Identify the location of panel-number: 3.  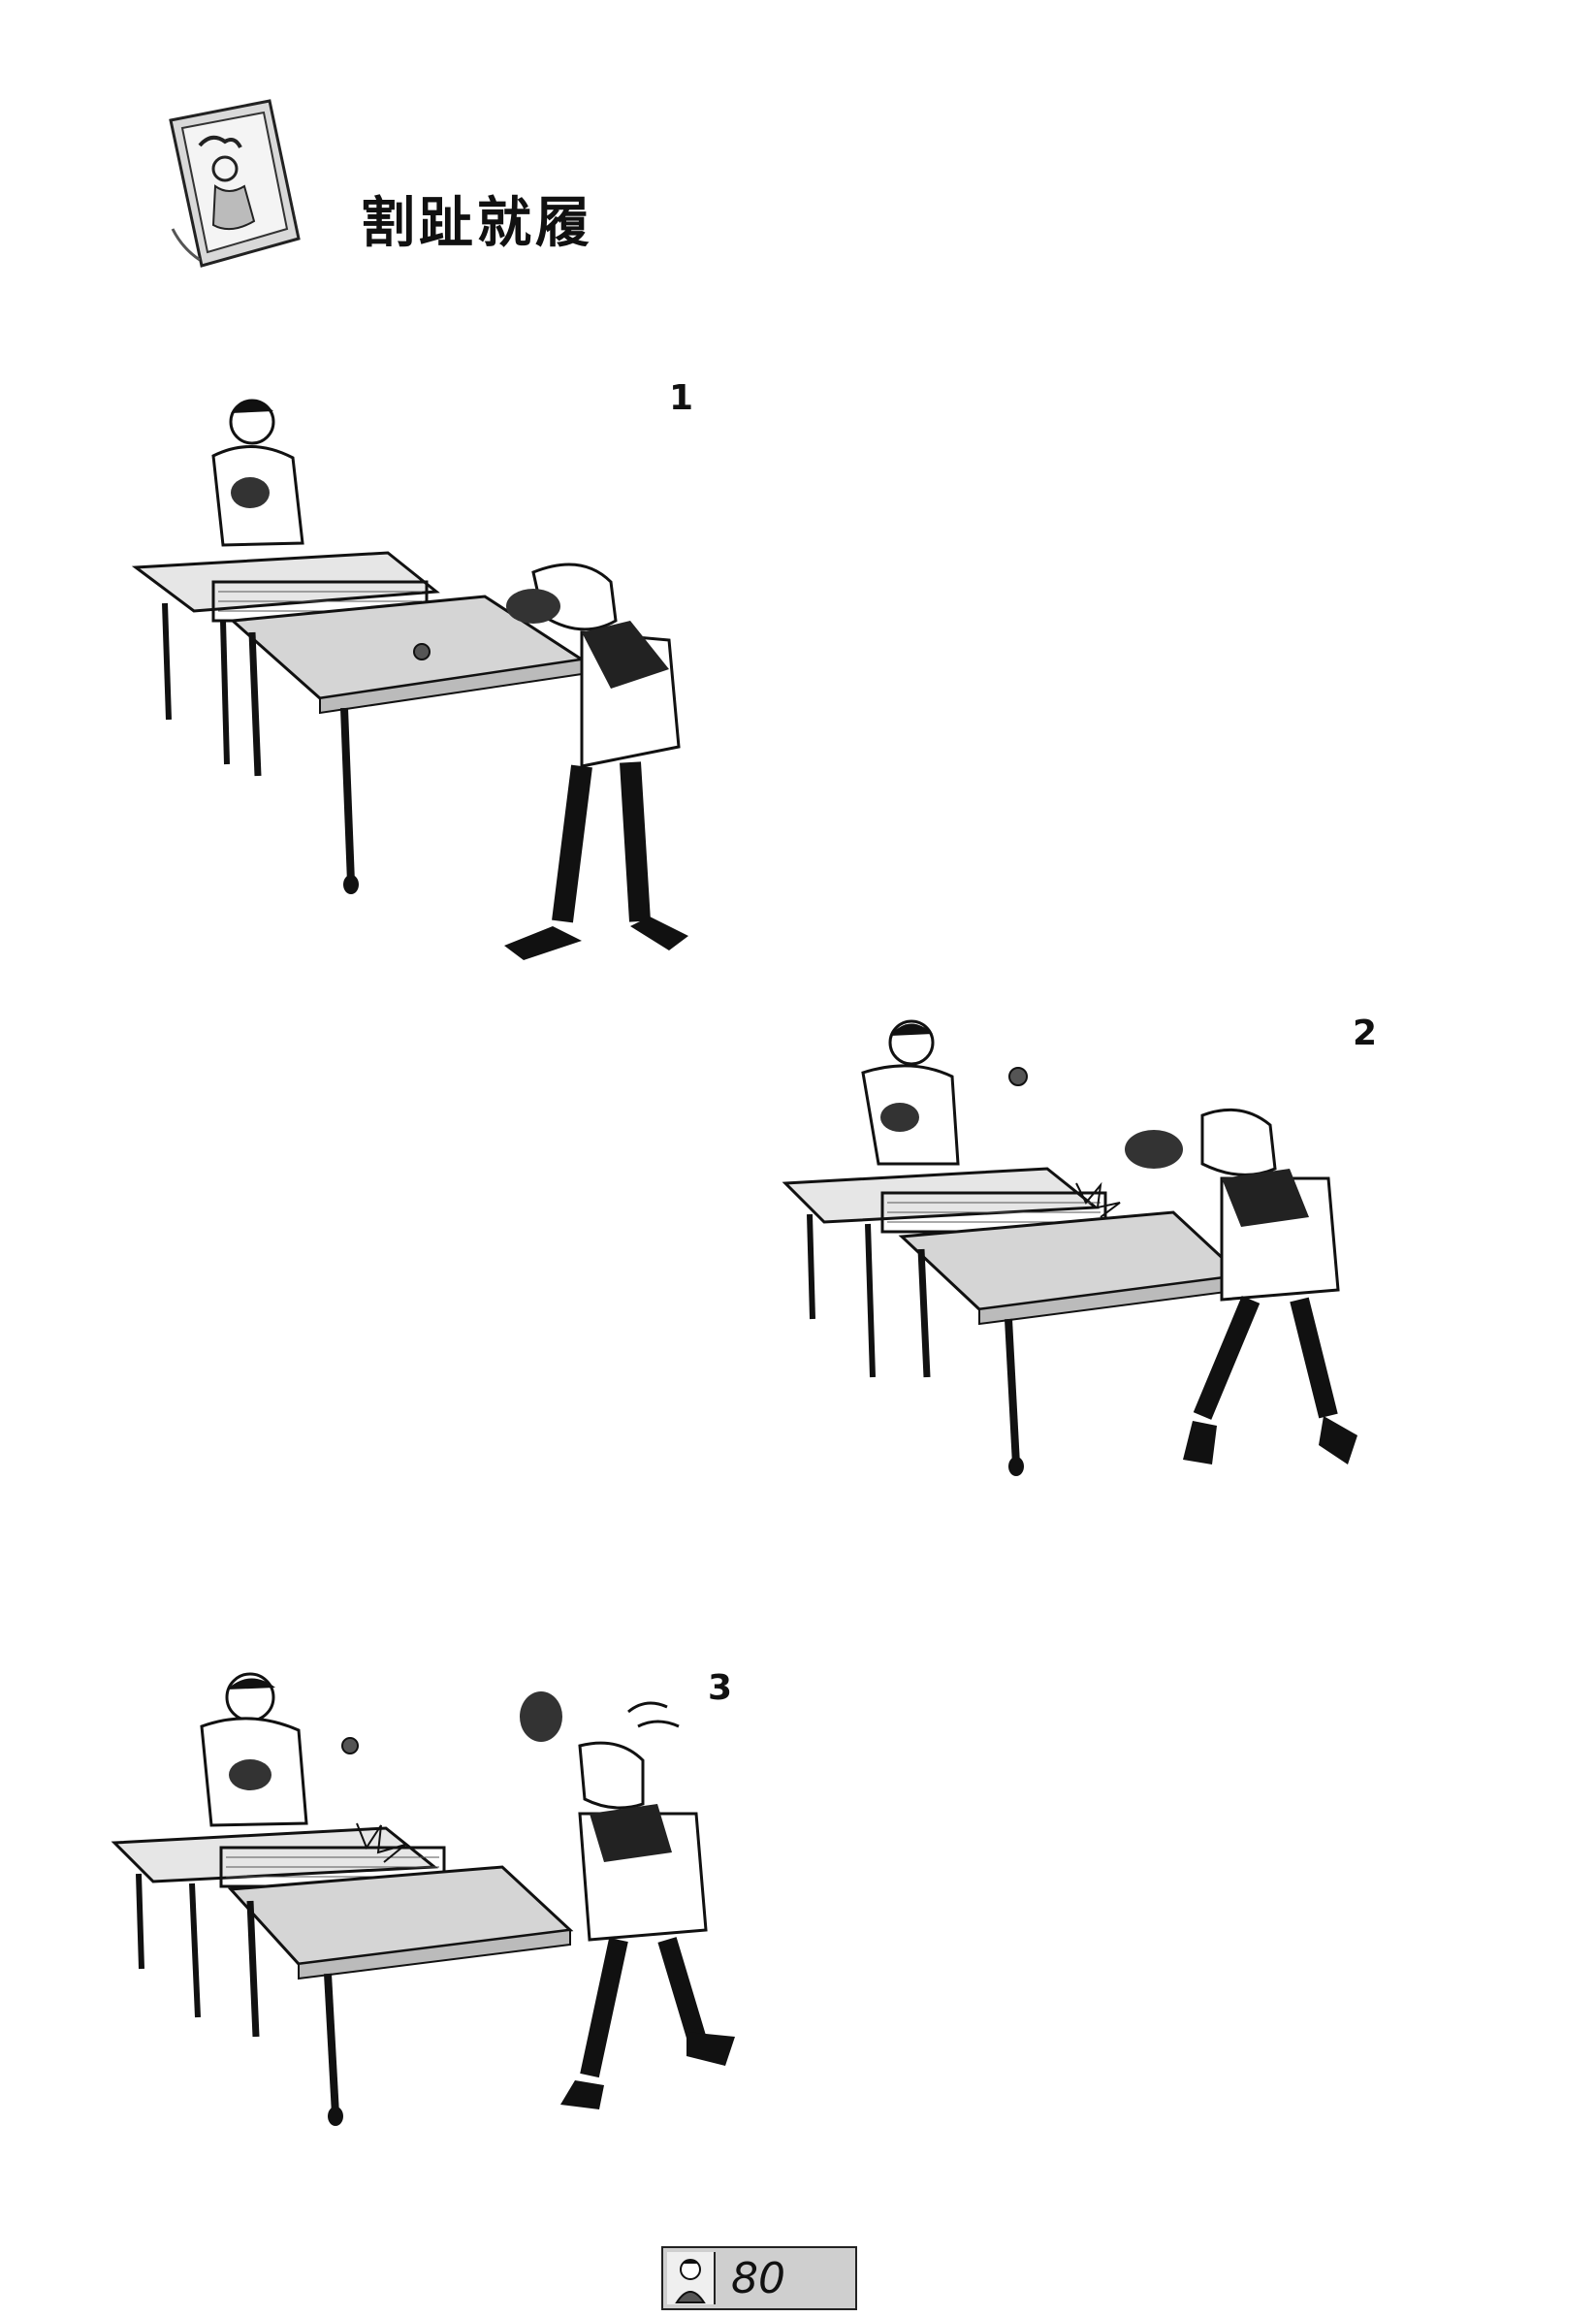
(720, 1688).